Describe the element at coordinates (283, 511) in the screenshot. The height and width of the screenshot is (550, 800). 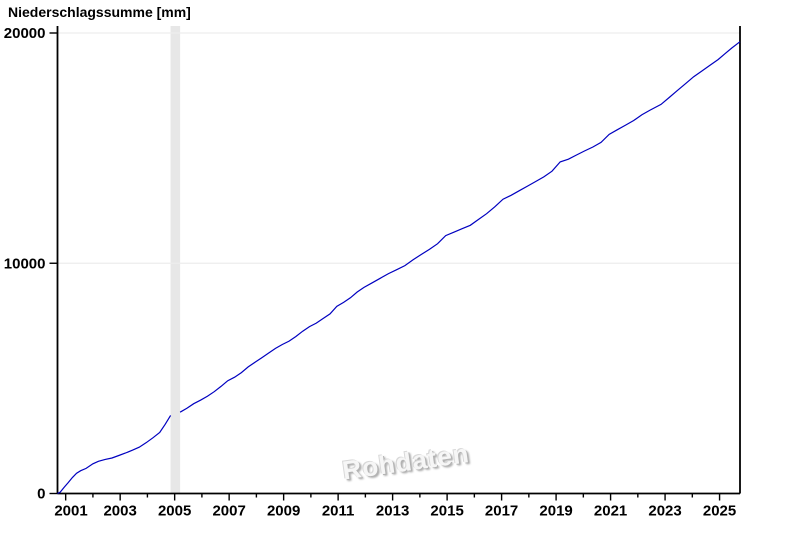
I see `x-tick-label: 2009` at that location.